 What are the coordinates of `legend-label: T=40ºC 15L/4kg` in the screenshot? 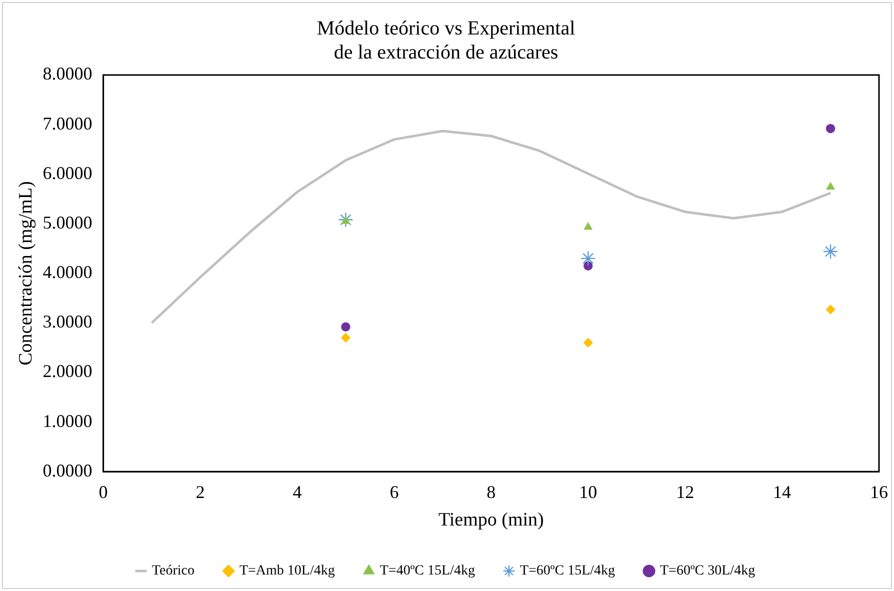 It's located at (427, 571).